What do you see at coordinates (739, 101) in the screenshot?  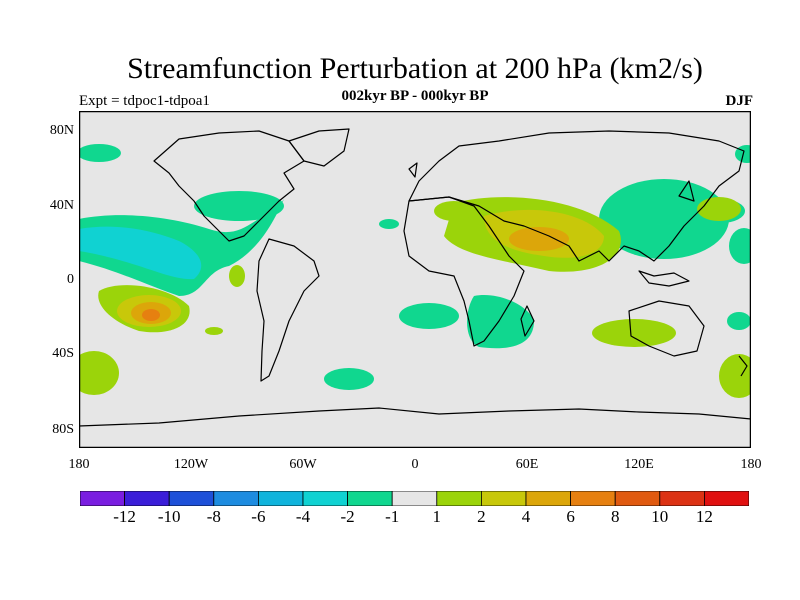 I see `season-label: DJF` at bounding box center [739, 101].